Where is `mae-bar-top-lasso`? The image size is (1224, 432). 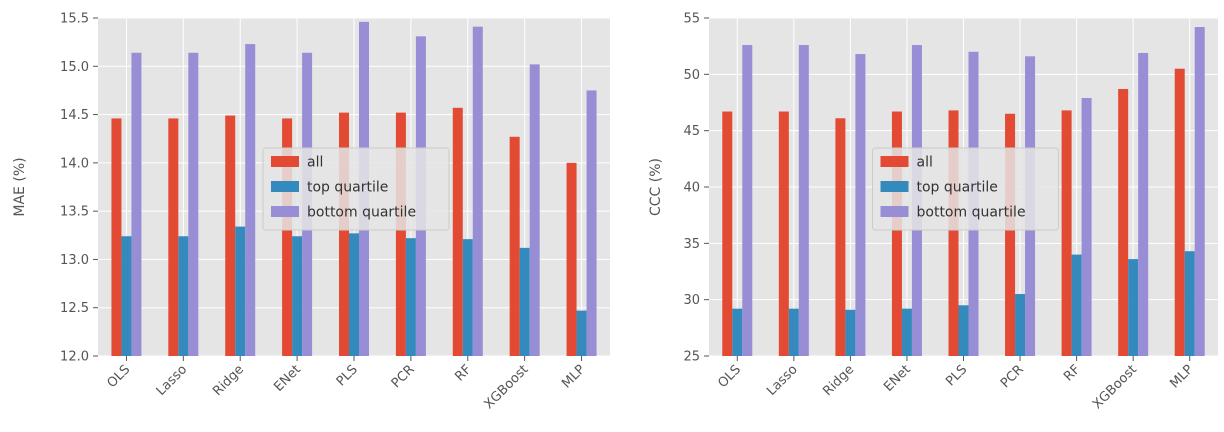
mae-bar-top-lasso is located at coordinates (183, 296).